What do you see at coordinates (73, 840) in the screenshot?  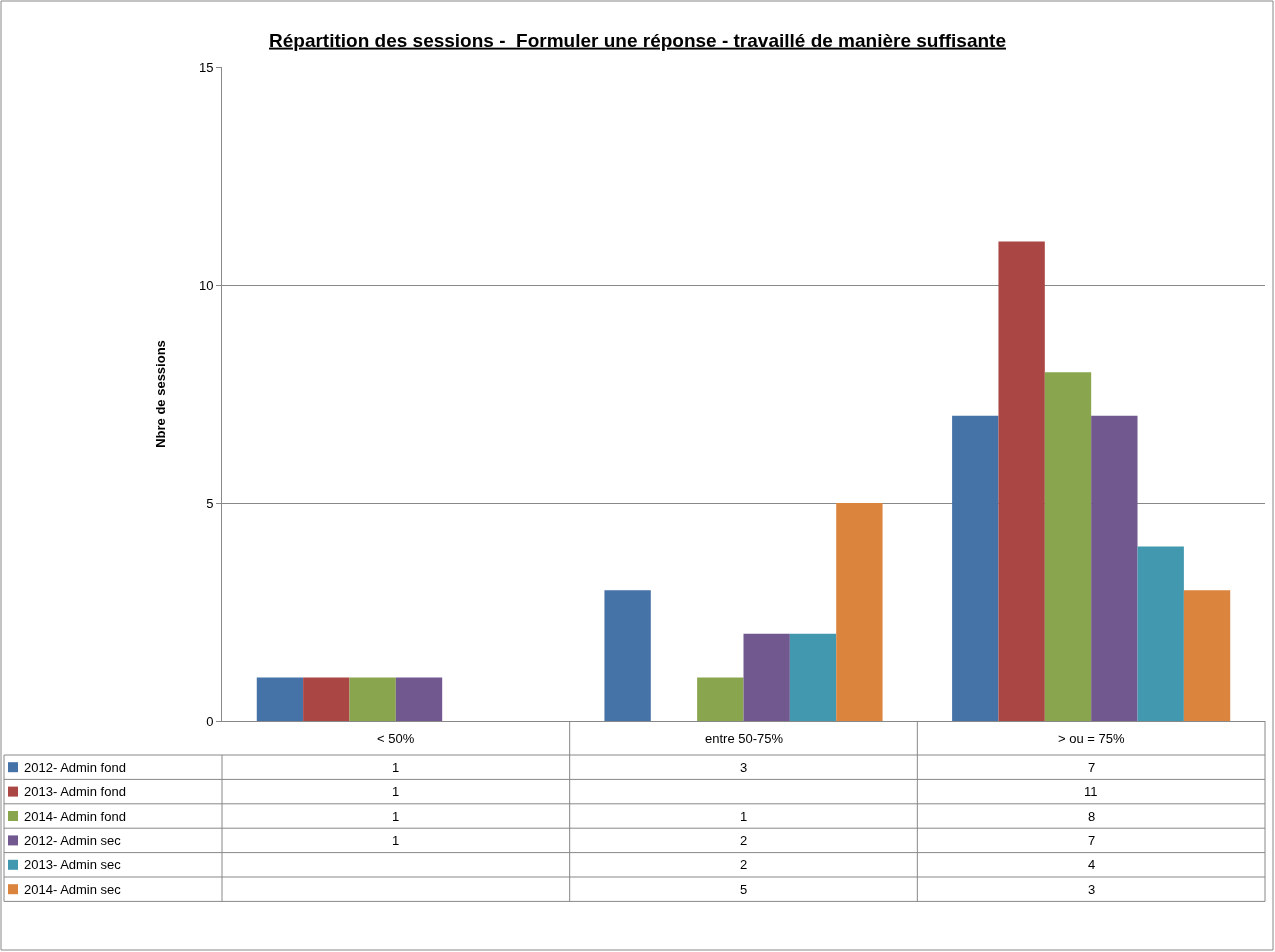 I see `legend-label: 2012- Admin sec` at bounding box center [73, 840].